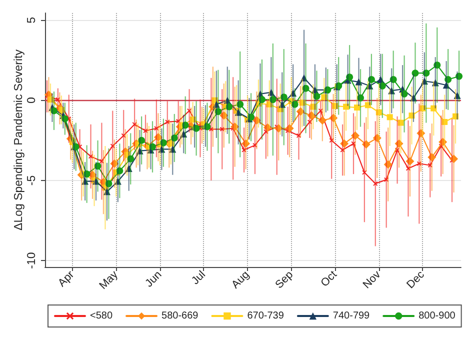 The image size is (474, 344). I want to click on legend-label: 740-799, so click(351, 316).